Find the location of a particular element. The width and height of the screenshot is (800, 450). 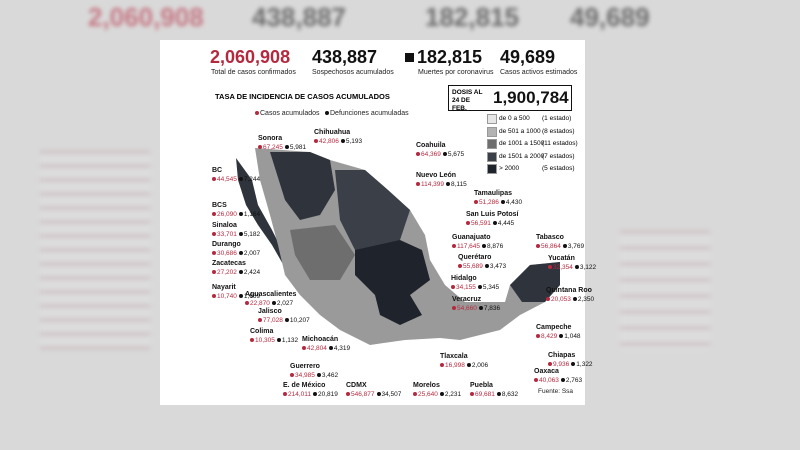

state-figures: 25,640 2,231 is located at coordinates (437, 394).